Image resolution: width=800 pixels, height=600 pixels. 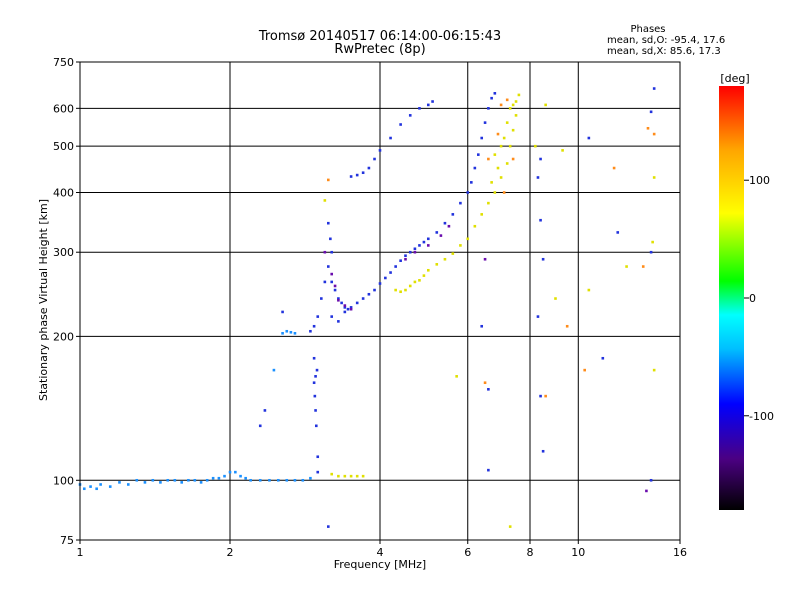 What do you see at coordinates (63, 108) in the screenshot?
I see `y-tick-label: 600` at bounding box center [63, 108].